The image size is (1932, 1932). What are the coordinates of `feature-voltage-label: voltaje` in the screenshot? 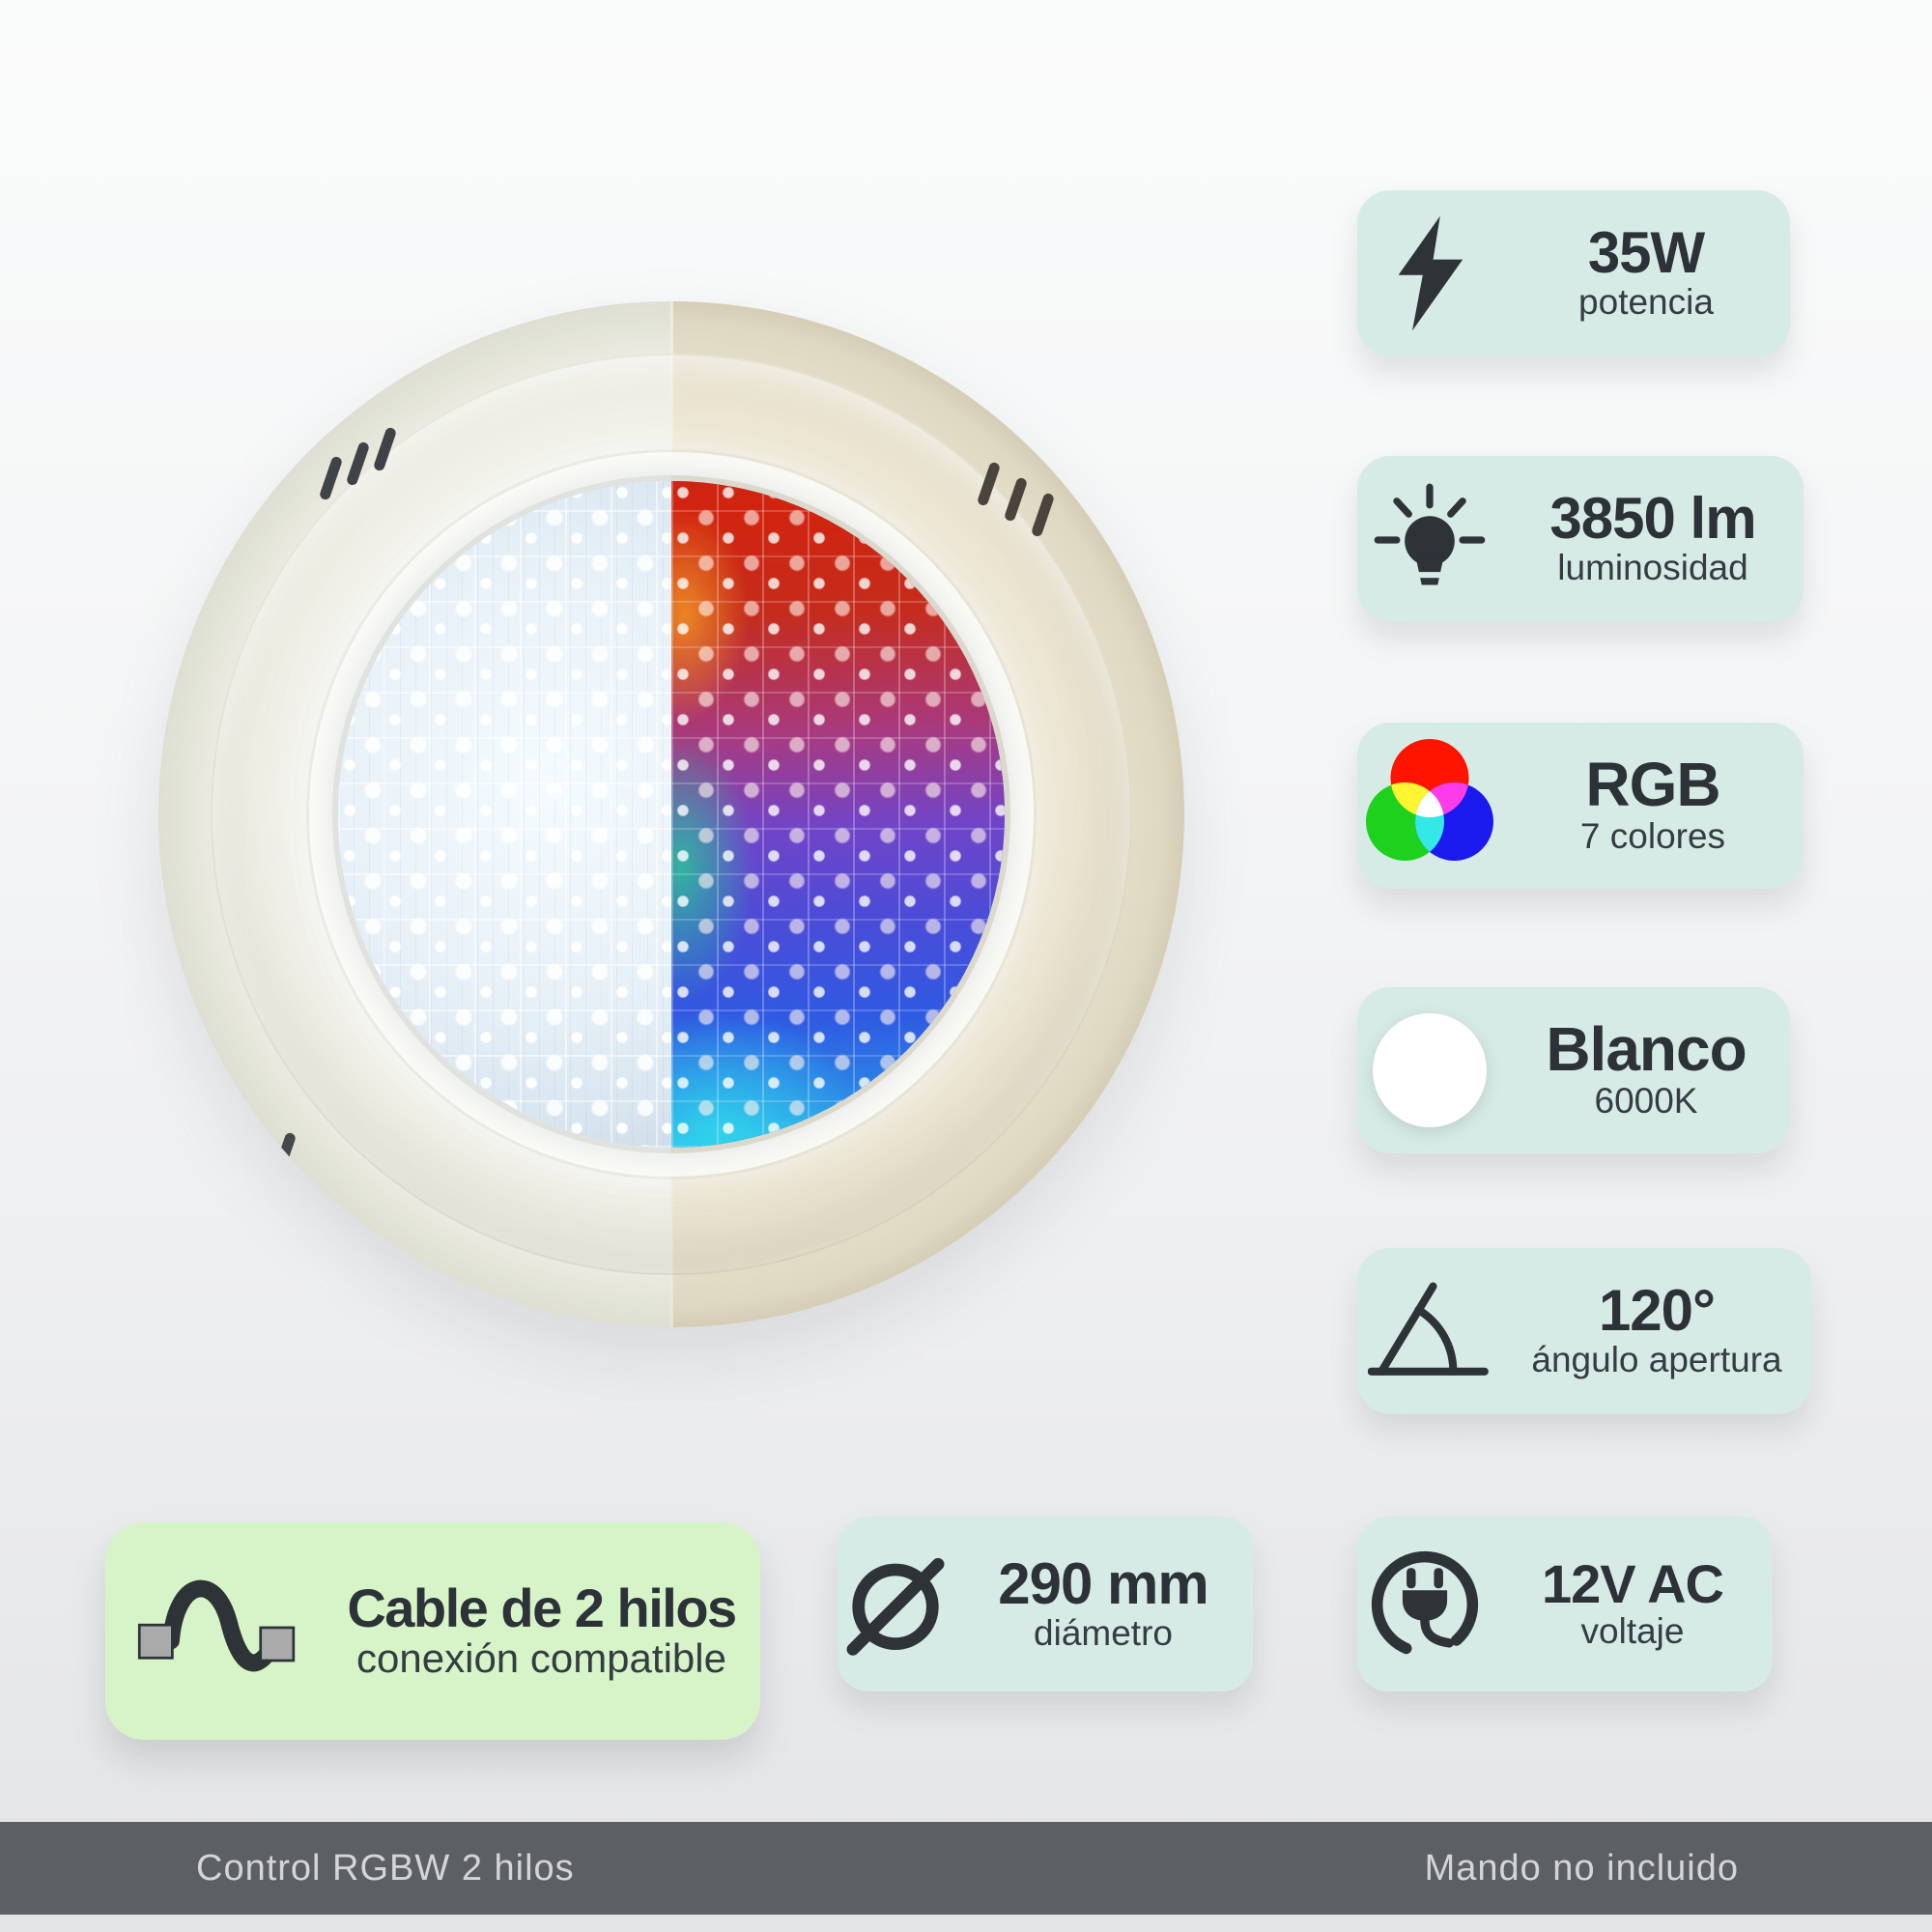 It's located at (1632, 1630).